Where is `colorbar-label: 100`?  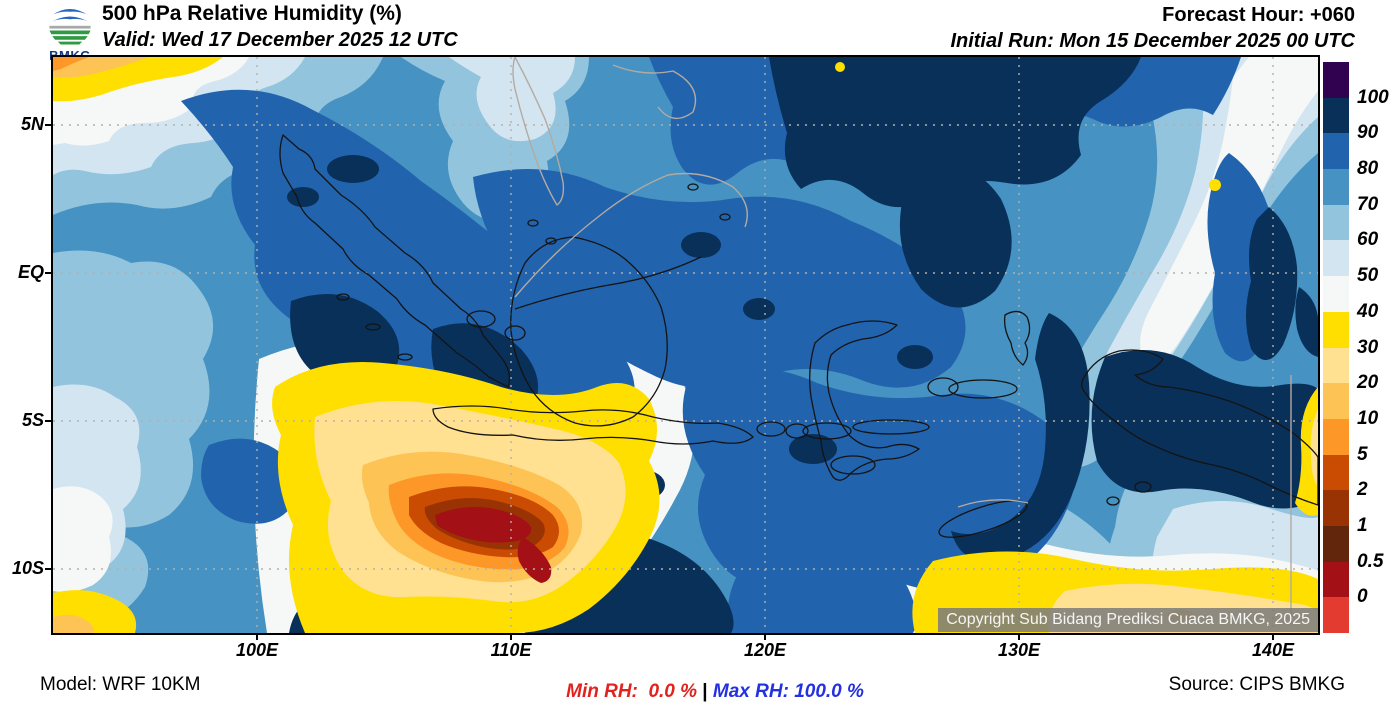
colorbar-label: 100 is located at coordinates (1373, 97).